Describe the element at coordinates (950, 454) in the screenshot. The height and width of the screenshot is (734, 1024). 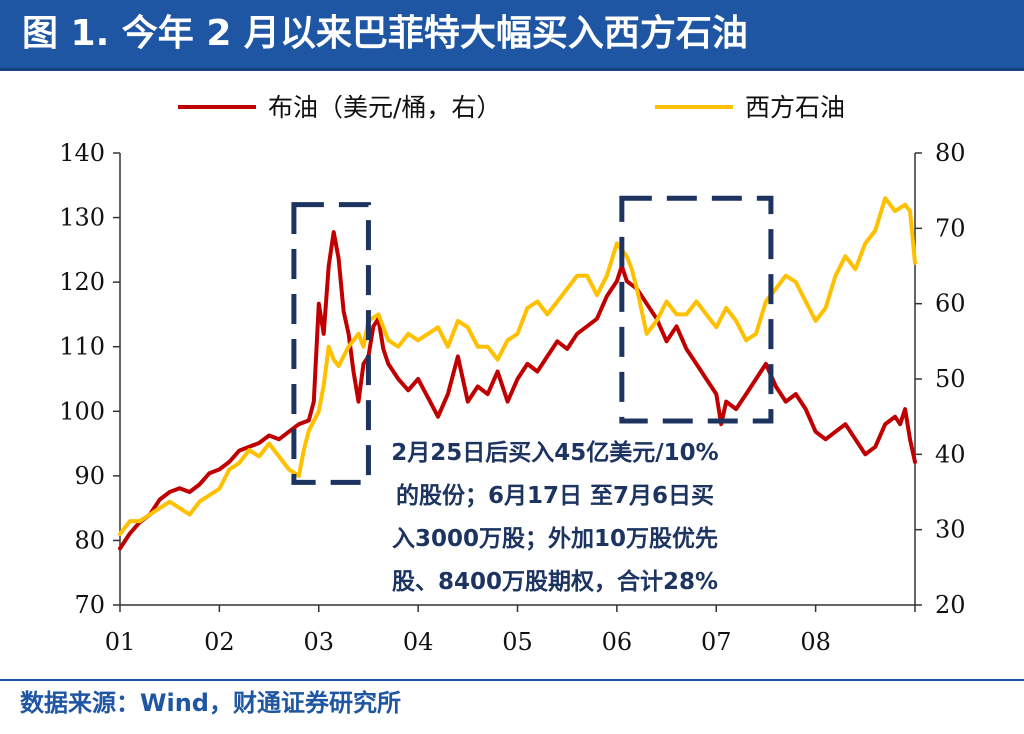
I see `right-y-tick-label: 40` at that location.